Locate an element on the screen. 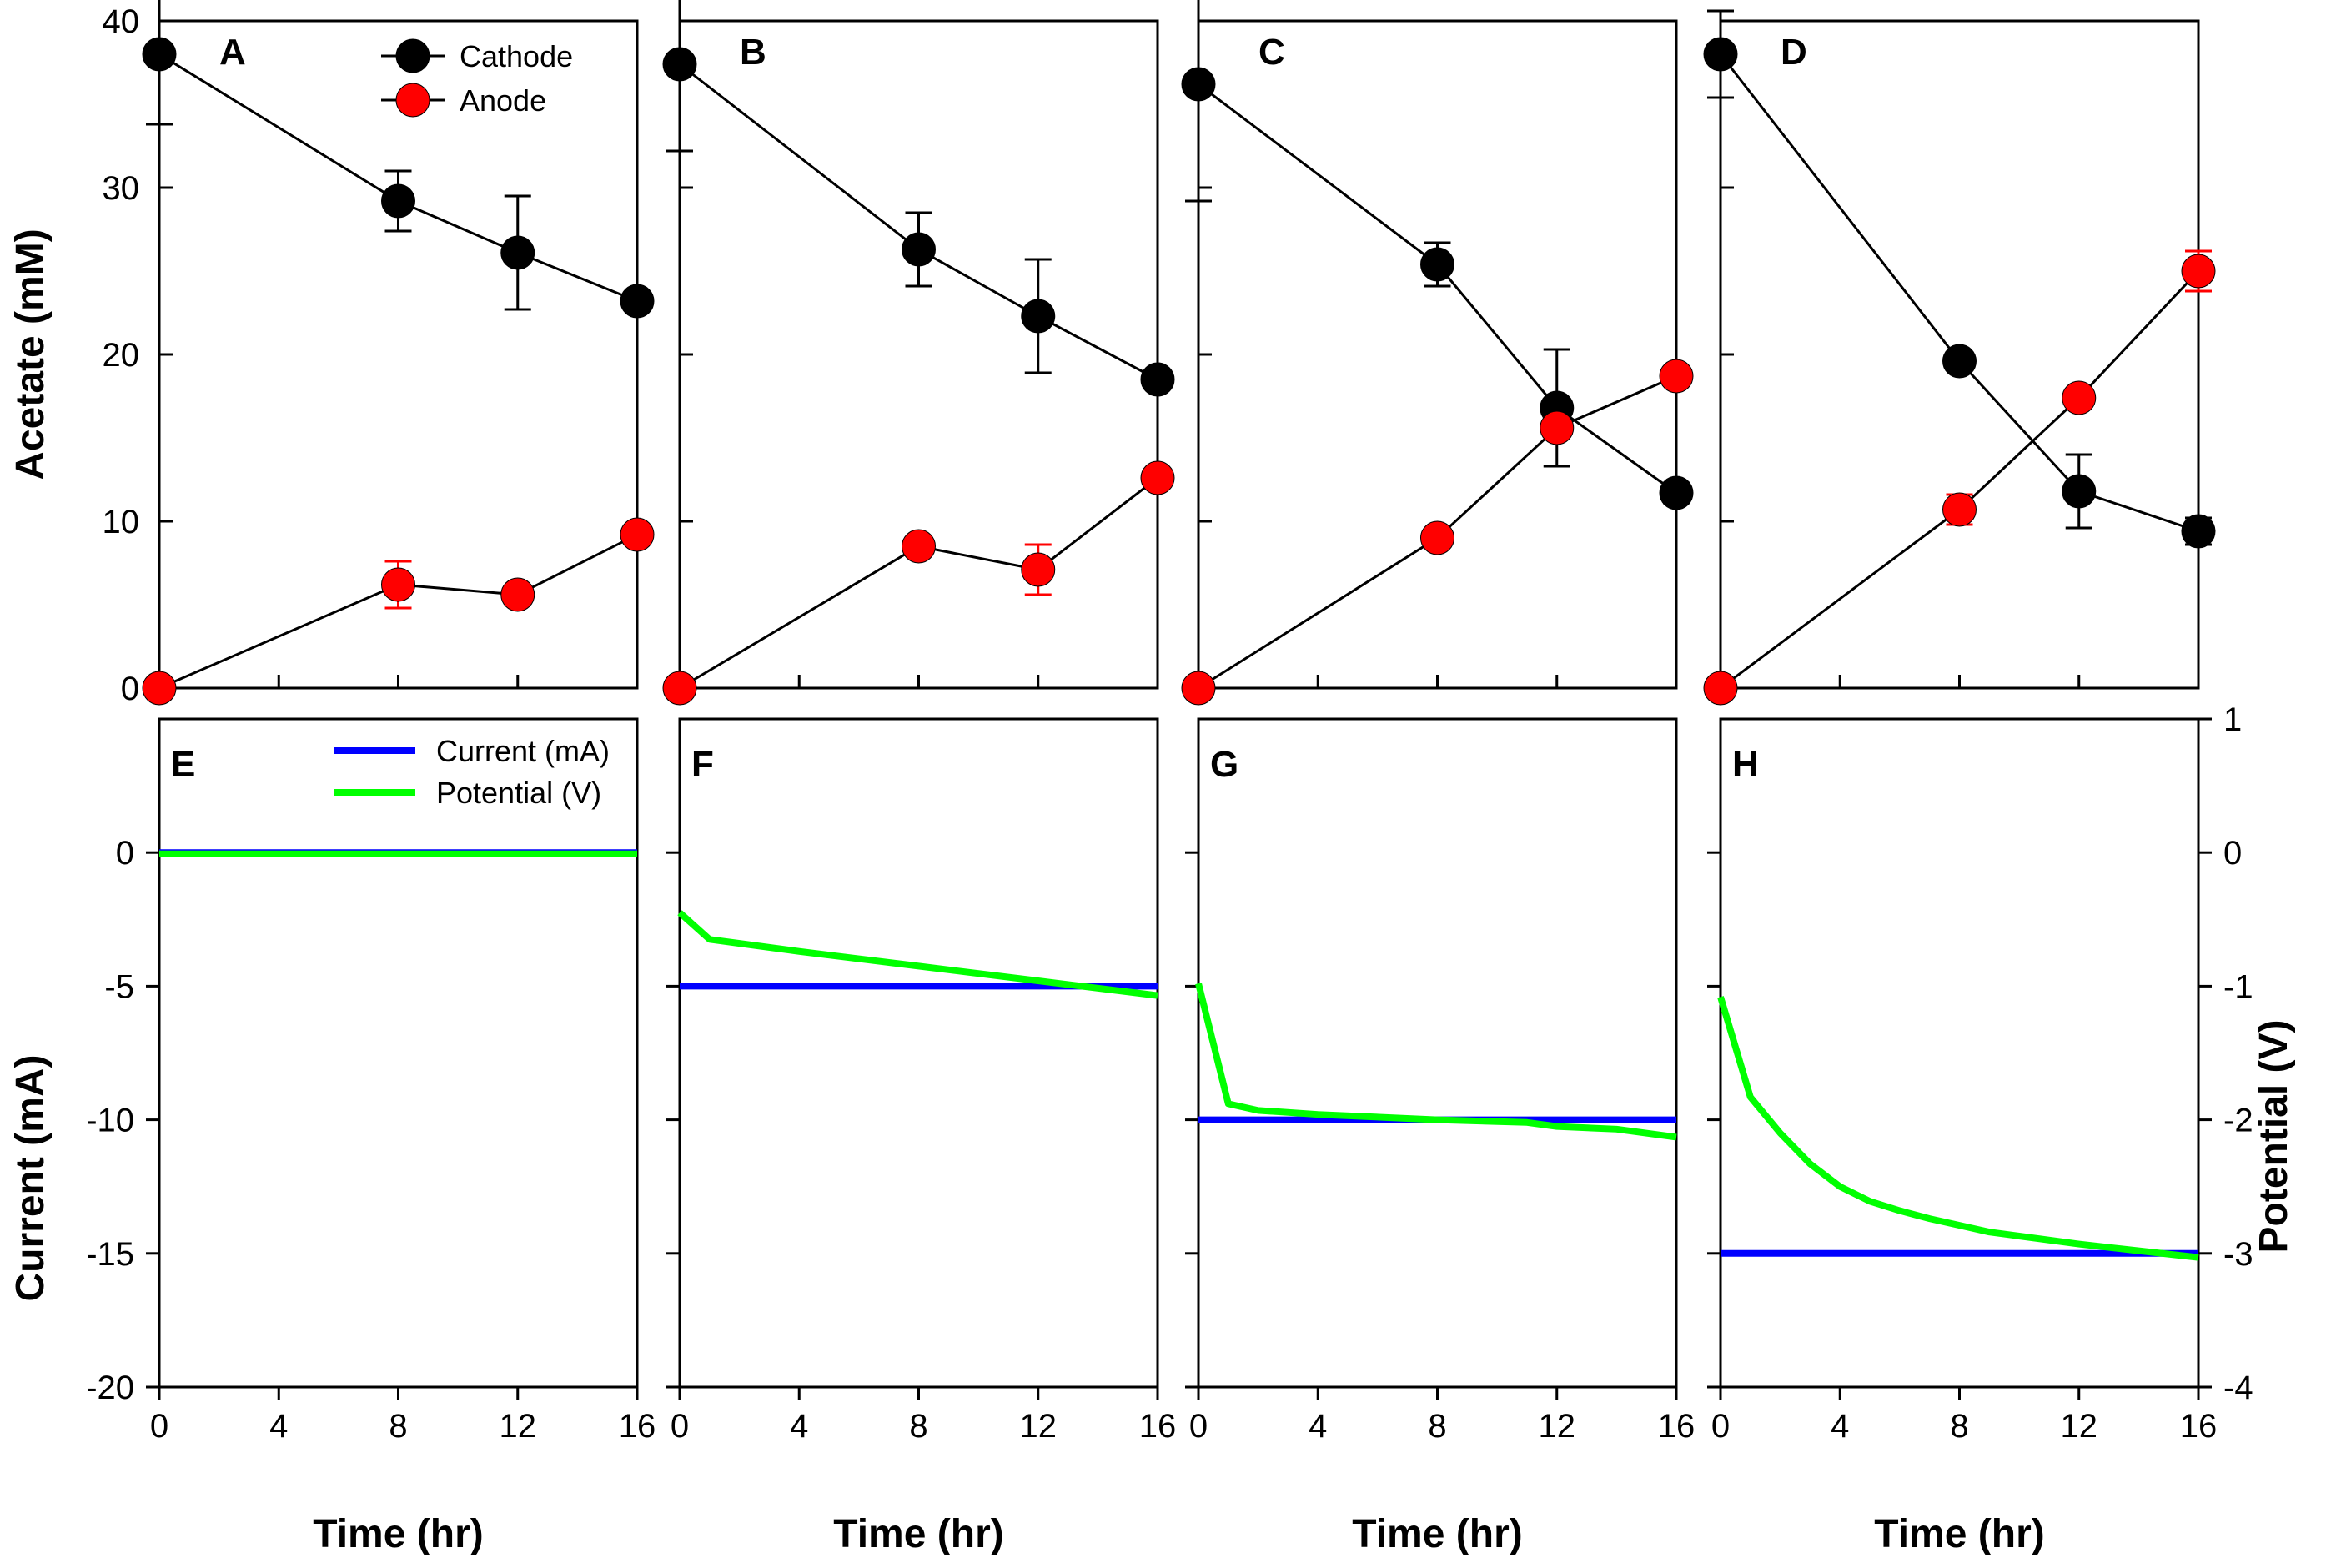 The image size is (2326, 1568). y-tick-label: 20 is located at coordinates (121, 355).